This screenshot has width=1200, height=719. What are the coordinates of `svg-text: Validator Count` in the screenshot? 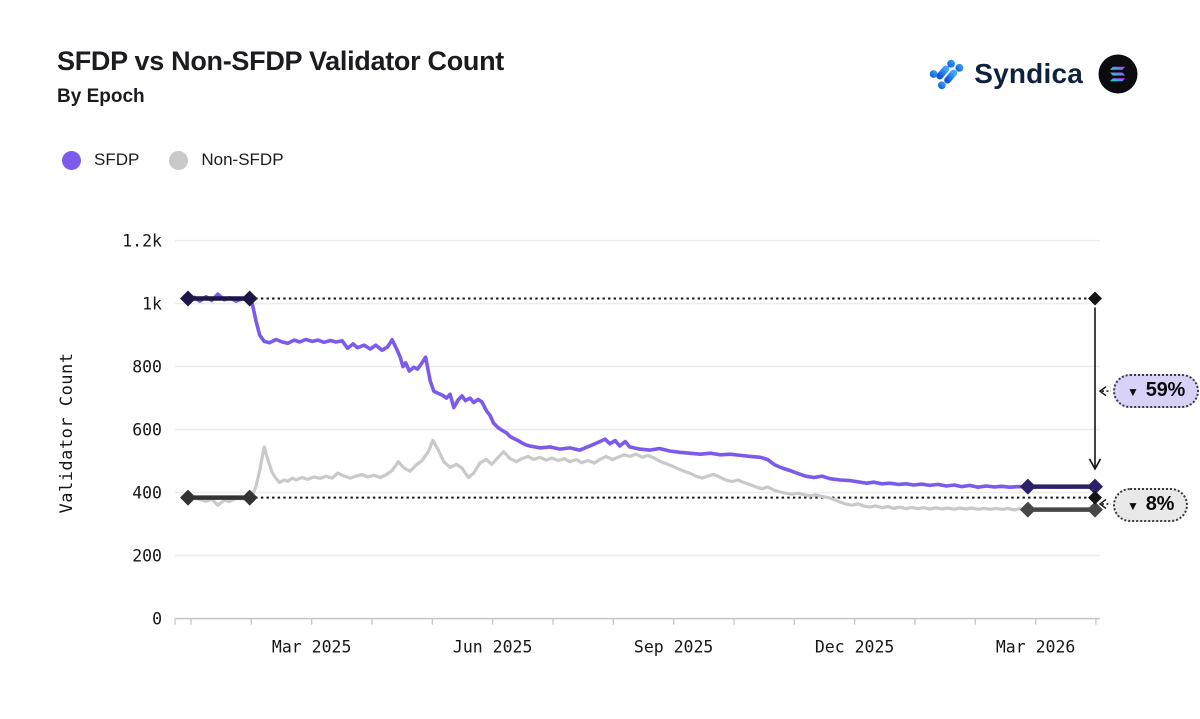 It's located at (67, 432).